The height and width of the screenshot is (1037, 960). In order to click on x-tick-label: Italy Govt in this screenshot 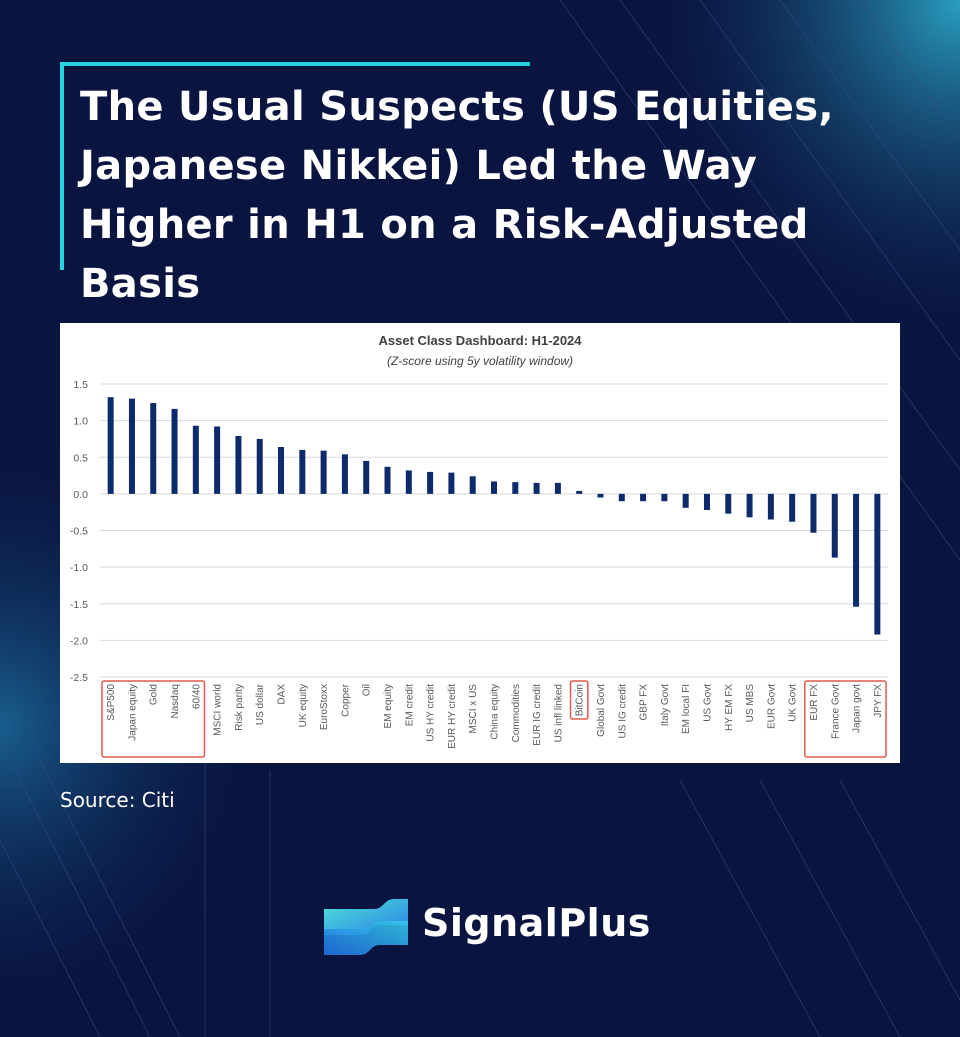, I will do `click(665, 705)`.